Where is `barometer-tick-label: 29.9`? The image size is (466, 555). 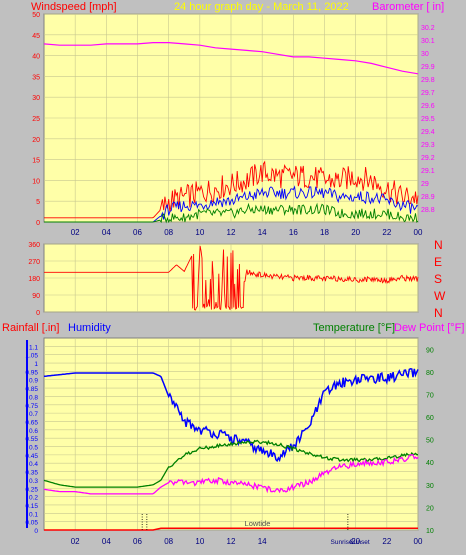 barometer-tick-label: 29.9 is located at coordinates (428, 67).